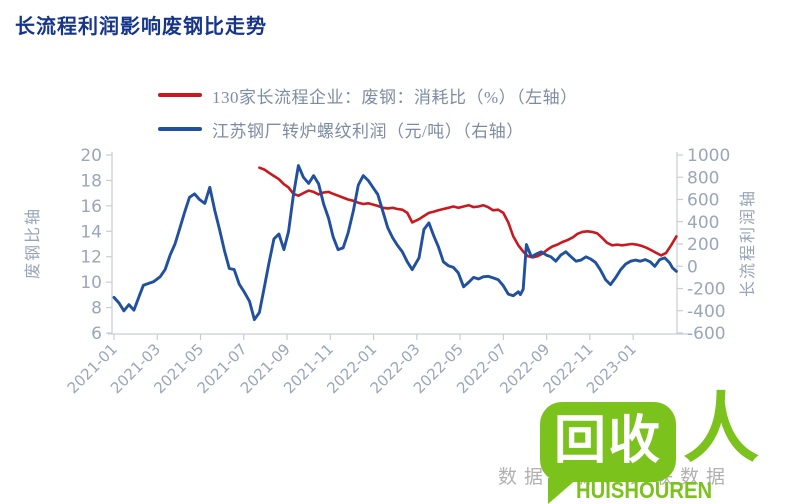 This screenshot has width=800, height=504. I want to click on legend-label-rebar-profit: 江苏钢厂转炉螺纹利润（元/吨）（右轴）, so click(368, 131).